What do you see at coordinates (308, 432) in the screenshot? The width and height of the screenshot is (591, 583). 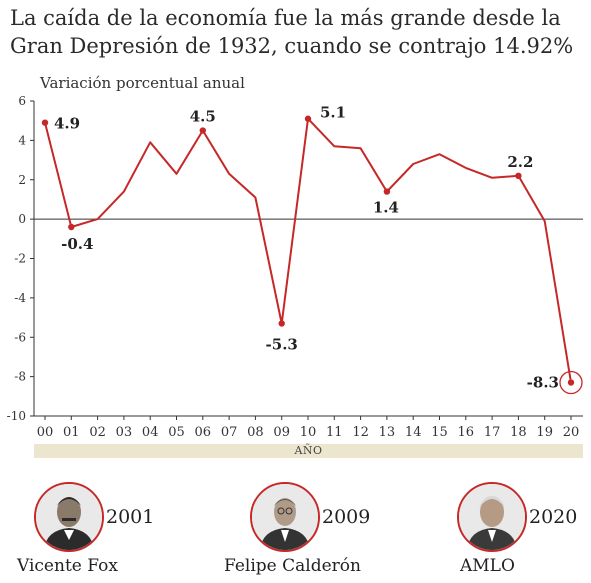 I see `x-tick-label: 10` at bounding box center [308, 432].